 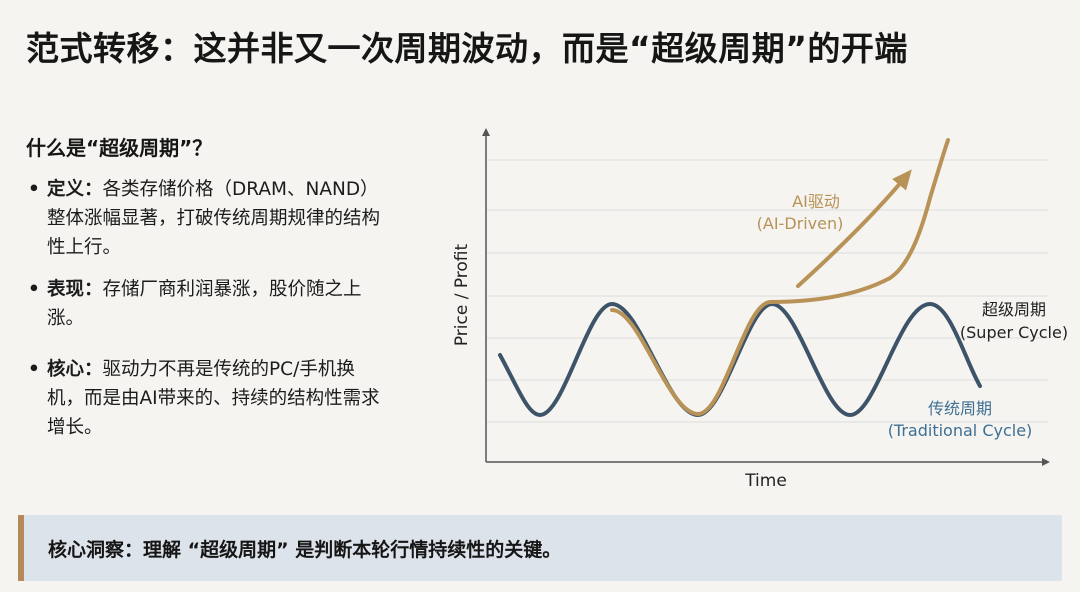 I want to click on ai-driven-arrow, so click(x=854, y=228).